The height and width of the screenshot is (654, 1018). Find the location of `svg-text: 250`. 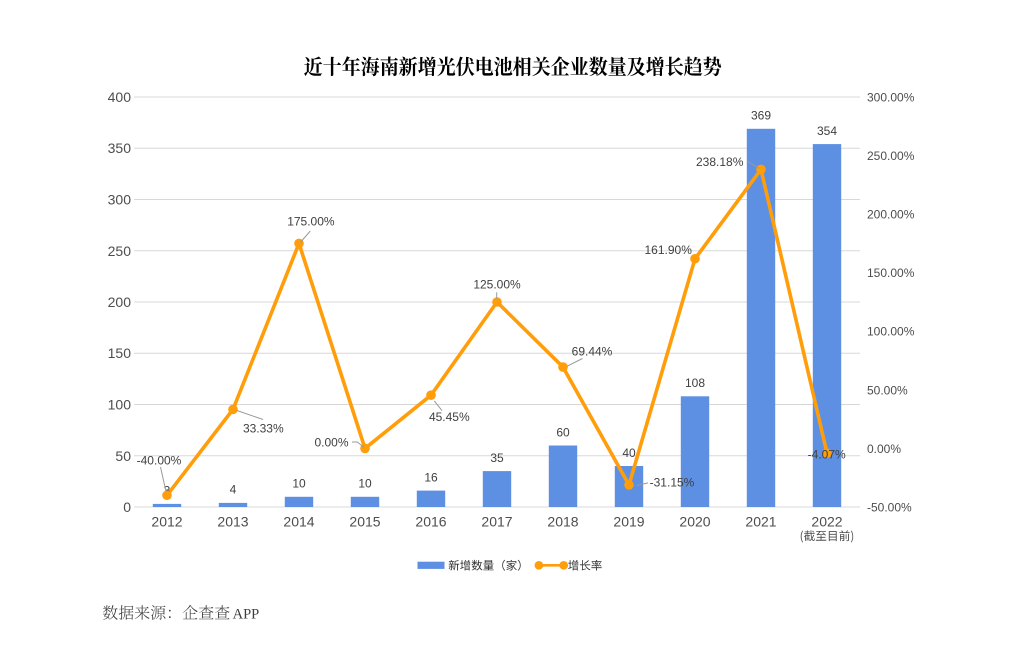

svg-text: 250 is located at coordinates (120, 251).